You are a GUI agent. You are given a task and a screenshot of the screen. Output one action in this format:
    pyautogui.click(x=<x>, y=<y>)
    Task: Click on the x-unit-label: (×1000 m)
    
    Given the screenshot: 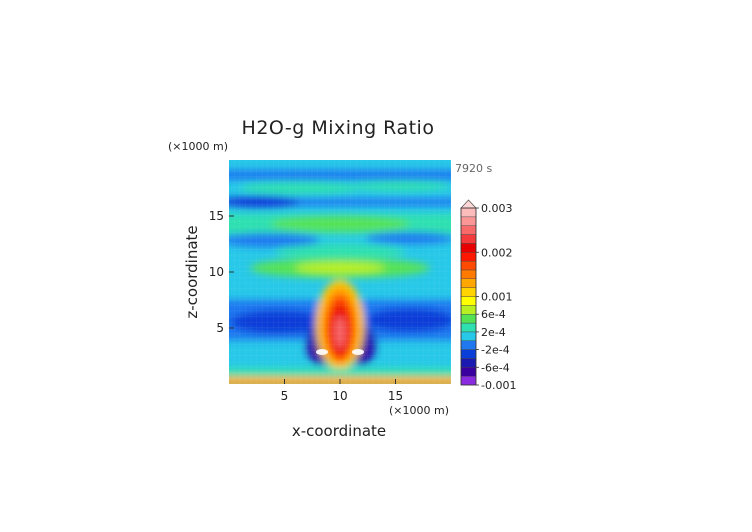 What is the action you would take?
    pyautogui.click(x=419, y=410)
    